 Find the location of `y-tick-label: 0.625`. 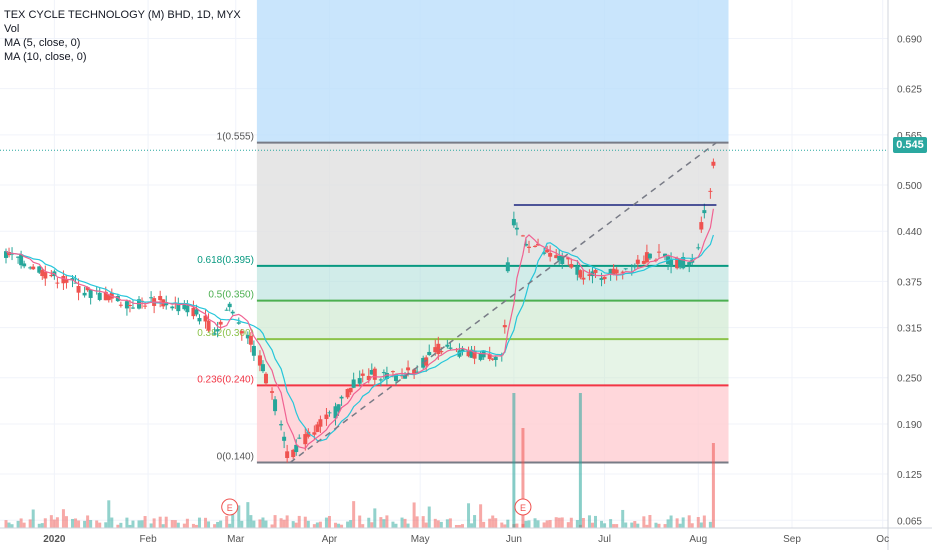

y-tick-label: 0.625 is located at coordinates (909, 90).